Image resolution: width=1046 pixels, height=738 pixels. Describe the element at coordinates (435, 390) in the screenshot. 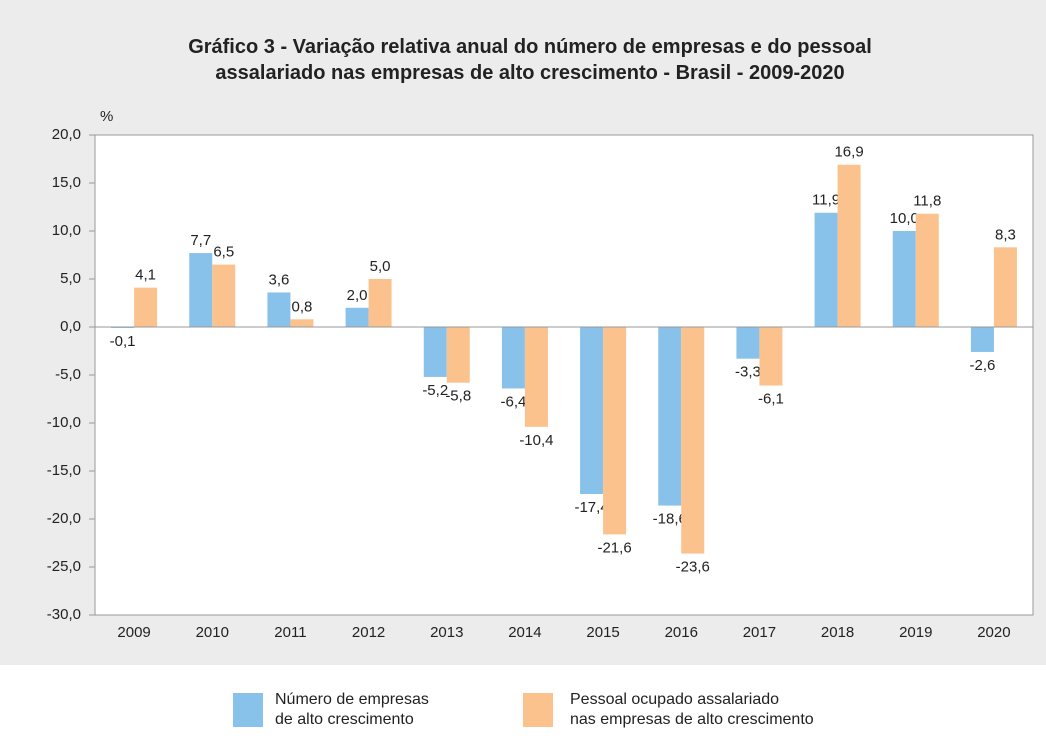

I see `data-label: -5,2` at that location.